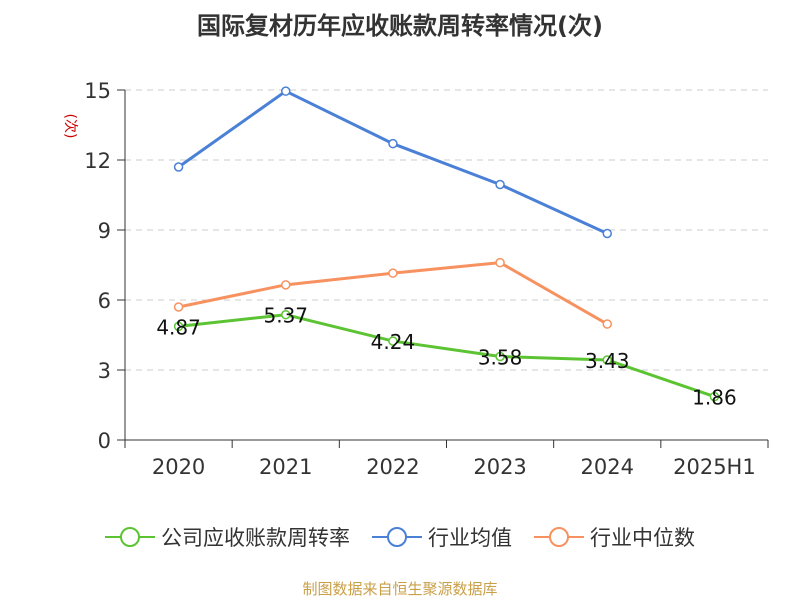 Image resolution: width=800 pixels, height=600 pixels. I want to click on data-labels: 4.87 5.37 4.24 3.58 3.43 1.86, so click(446, 357).